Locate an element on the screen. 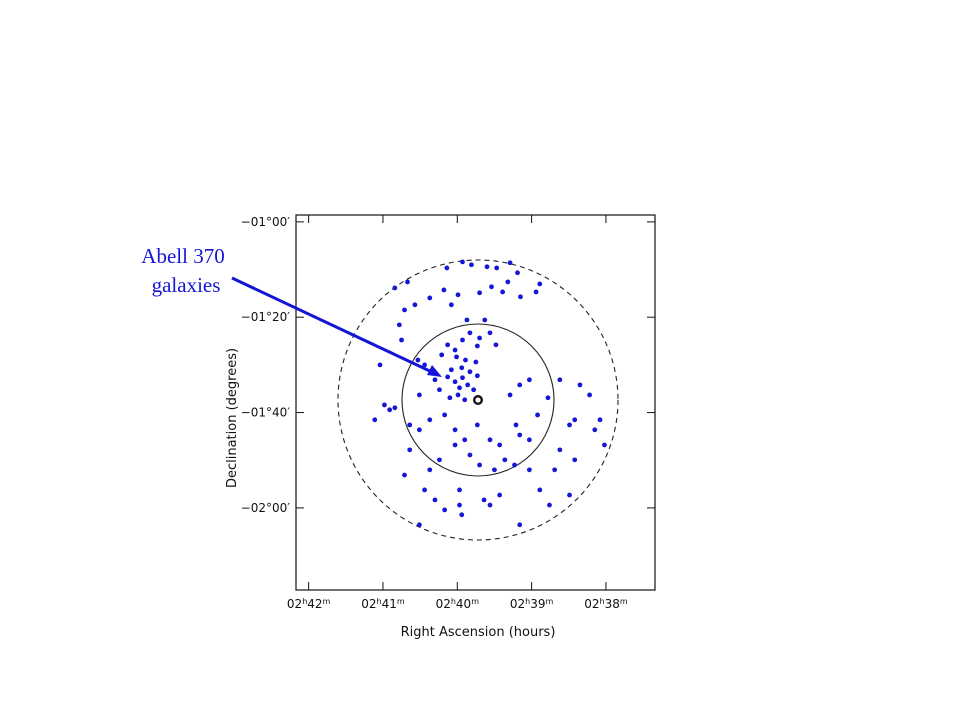  x-tick-label: 02h40m is located at coordinates (458, 604).